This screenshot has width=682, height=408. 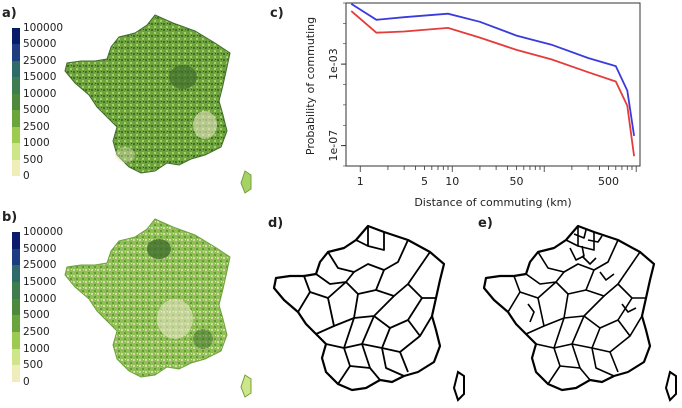 I want to click on panel-e: e), so click(x=576, y=310).